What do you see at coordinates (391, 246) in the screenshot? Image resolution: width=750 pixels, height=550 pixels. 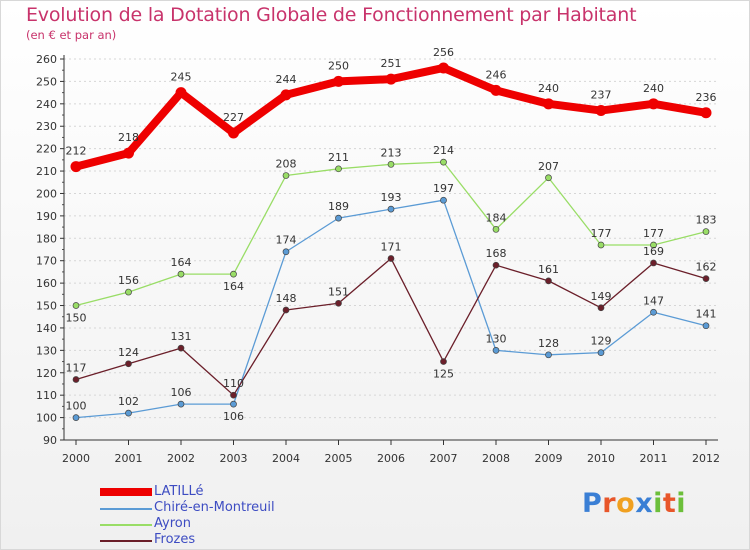 I see `data-label: 171` at bounding box center [391, 246].